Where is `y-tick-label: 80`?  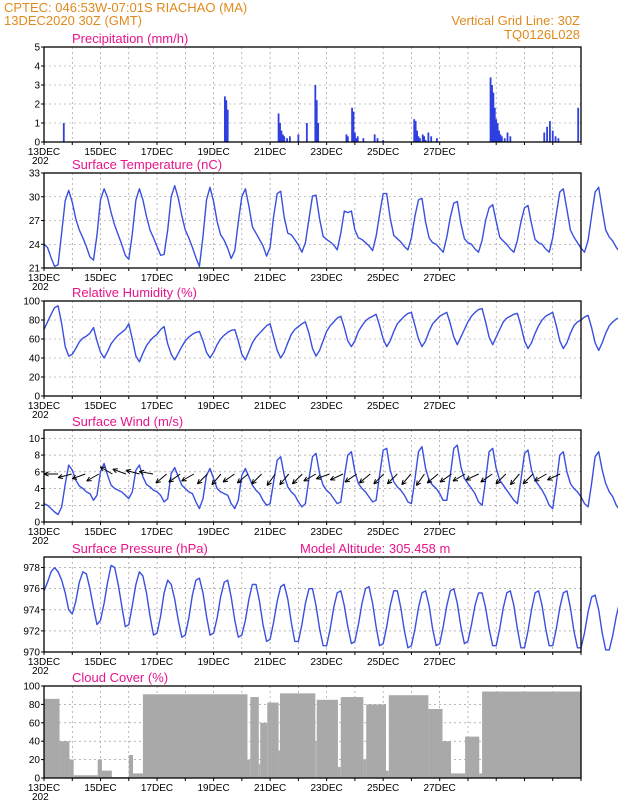
y-tick-label: 80 is located at coordinates (35, 705).